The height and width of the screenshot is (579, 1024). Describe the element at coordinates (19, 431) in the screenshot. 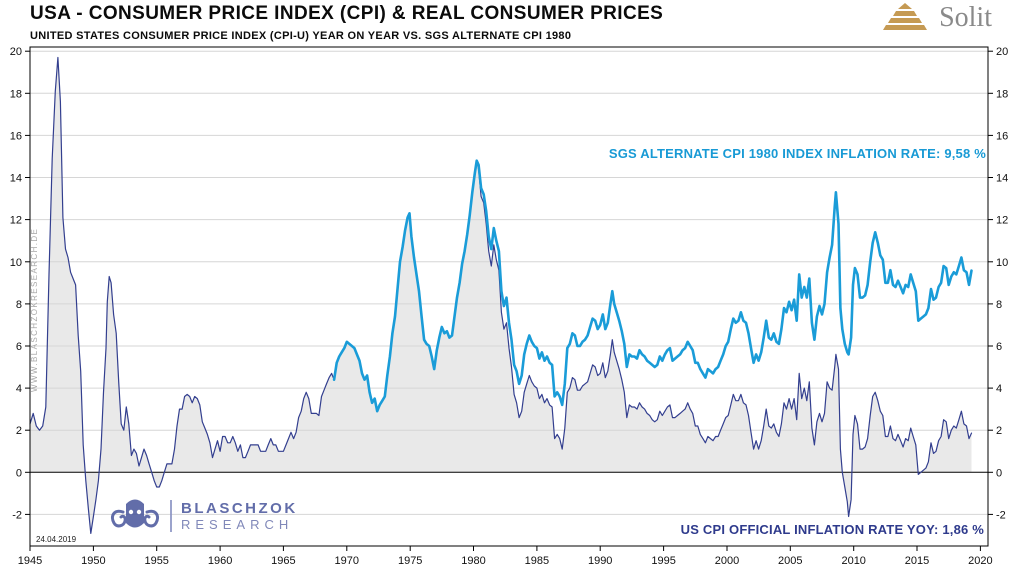

I see `y-tick-label-left: 2` at that location.